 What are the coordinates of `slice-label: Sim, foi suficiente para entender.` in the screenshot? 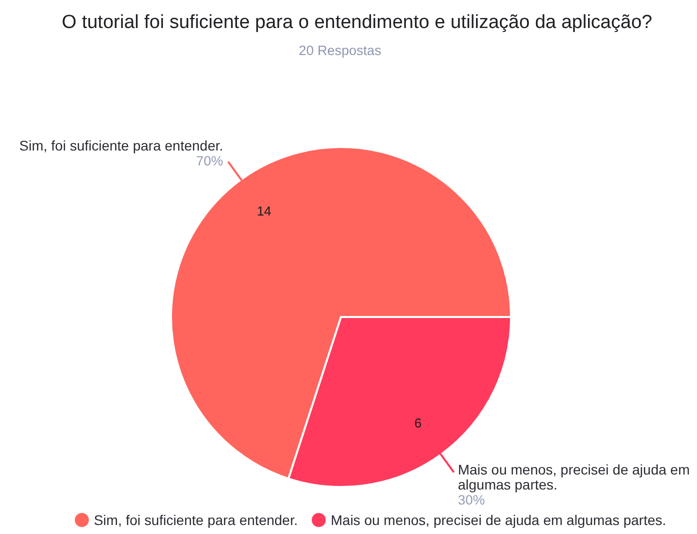 It's located at (121, 146).